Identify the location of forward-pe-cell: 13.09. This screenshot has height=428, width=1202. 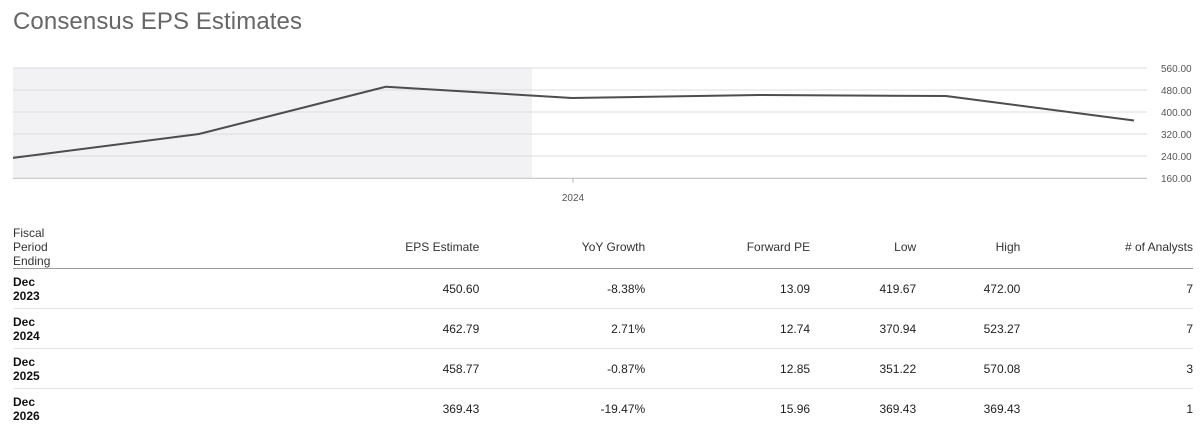
(727, 289).